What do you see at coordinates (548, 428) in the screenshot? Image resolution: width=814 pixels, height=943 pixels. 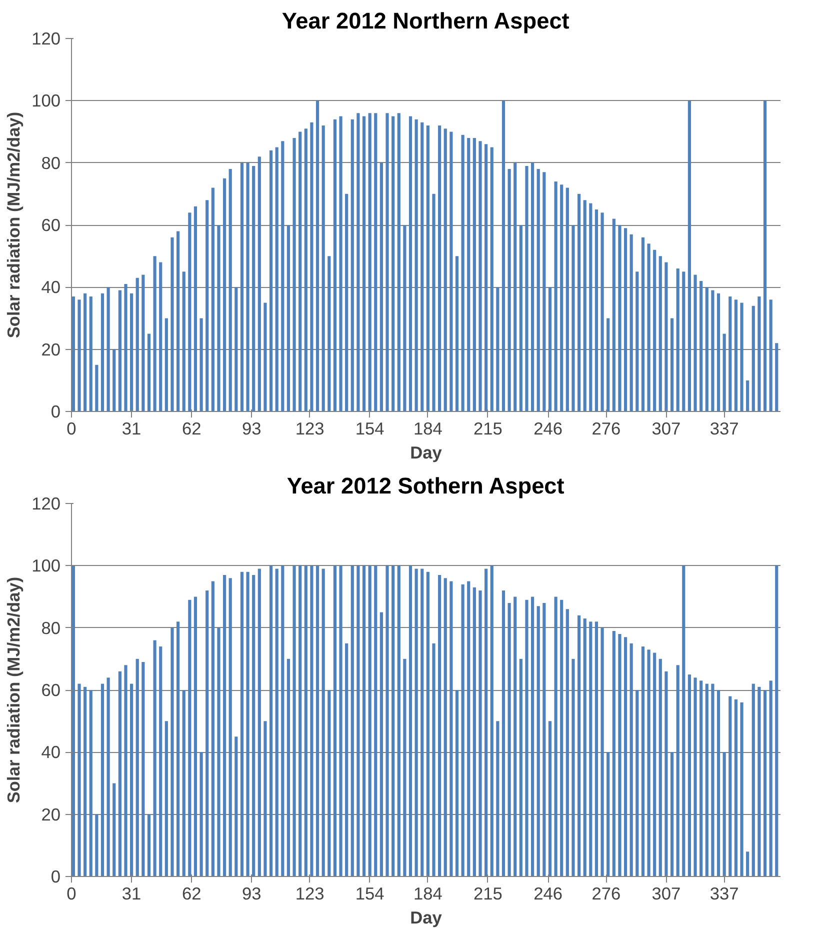 I see `x-tick-label: 246` at bounding box center [548, 428].